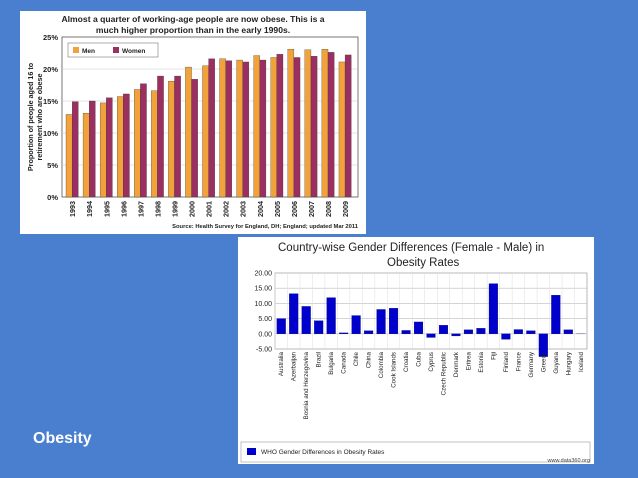  Describe the element at coordinates (174, 209) in the screenshot. I see `x-tick-label: 1999` at that location.